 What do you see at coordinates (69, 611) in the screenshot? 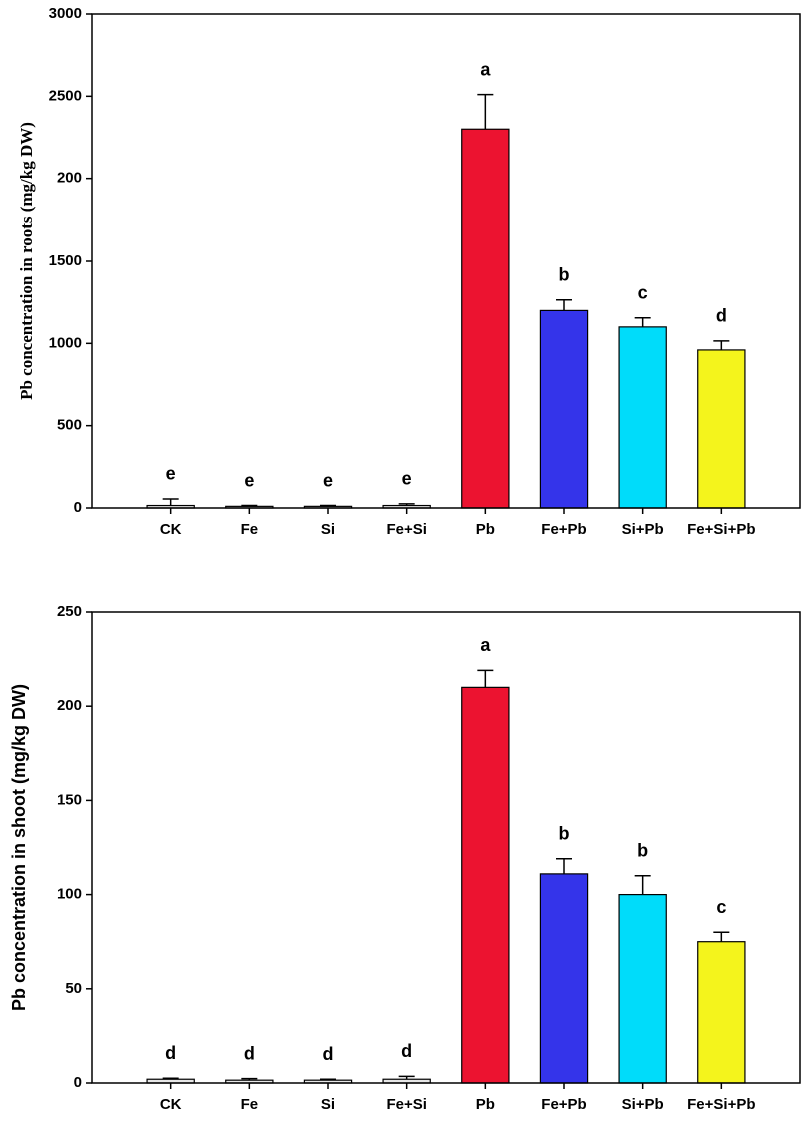
I see `y-tick-label: 250` at bounding box center [69, 611].